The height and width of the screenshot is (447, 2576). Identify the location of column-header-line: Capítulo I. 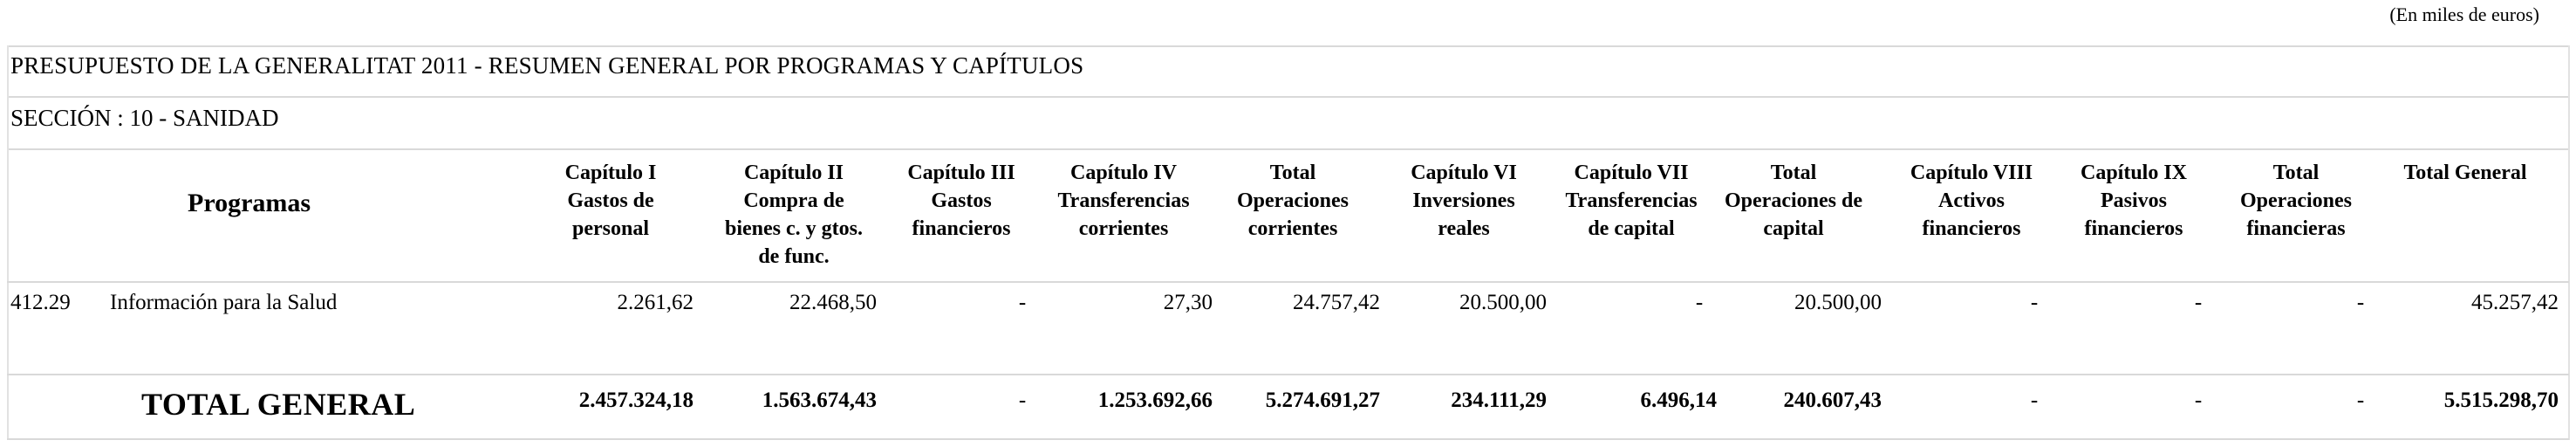
(610, 173).